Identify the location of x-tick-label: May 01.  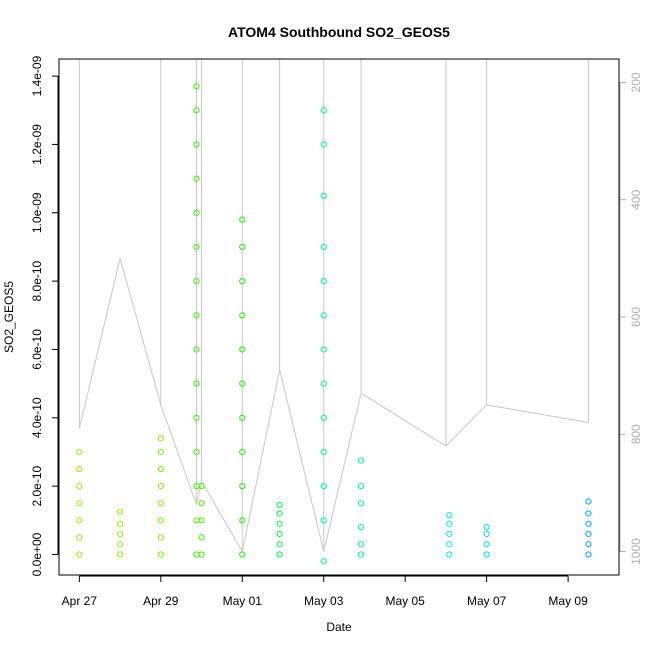
(243, 601).